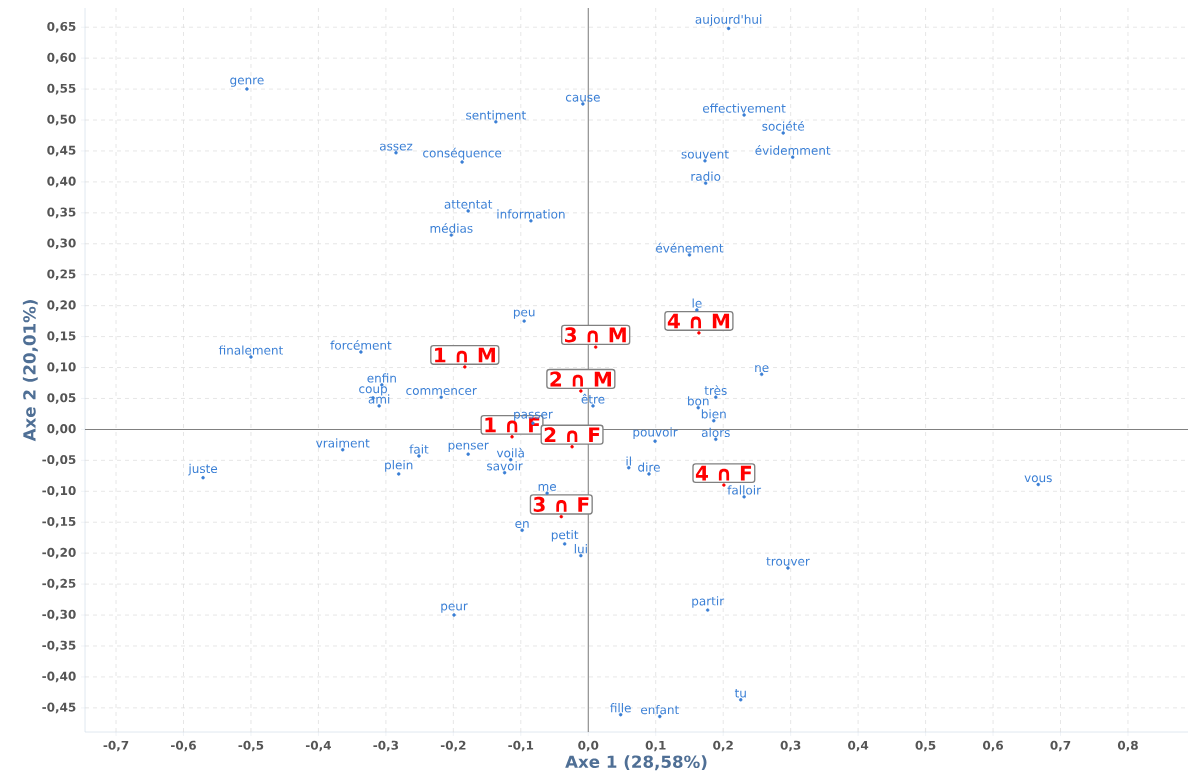  I want to click on data-label: falloir, so click(744, 490).